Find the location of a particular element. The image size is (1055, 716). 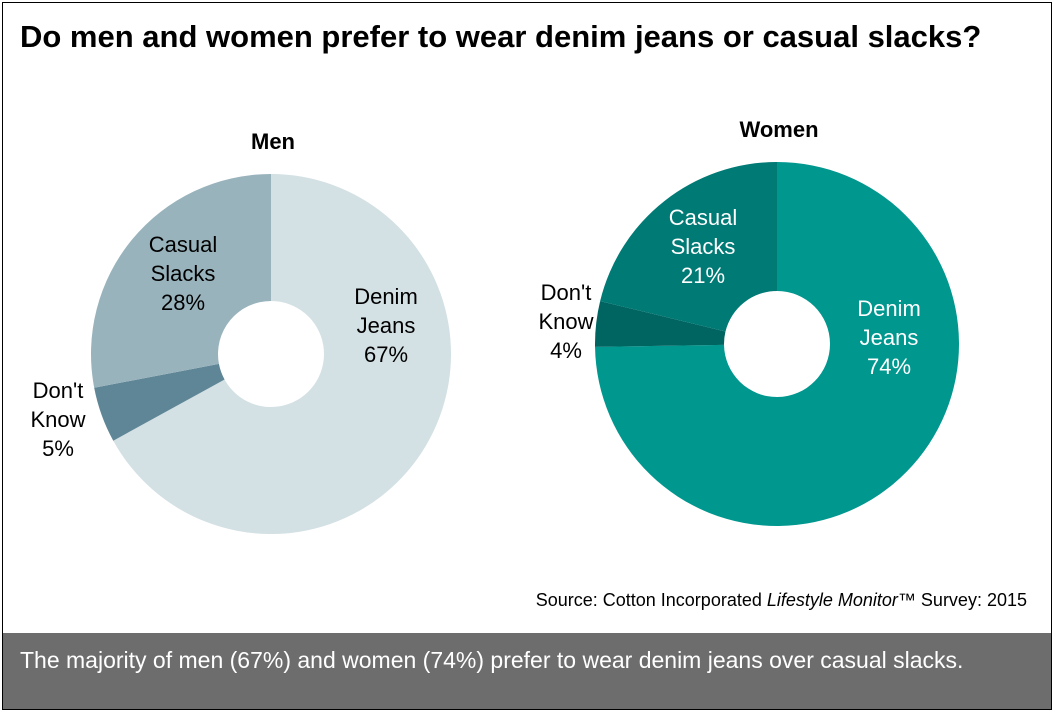

women-label-denim-jeans: Denim Jeans 74% is located at coordinates (889, 337).